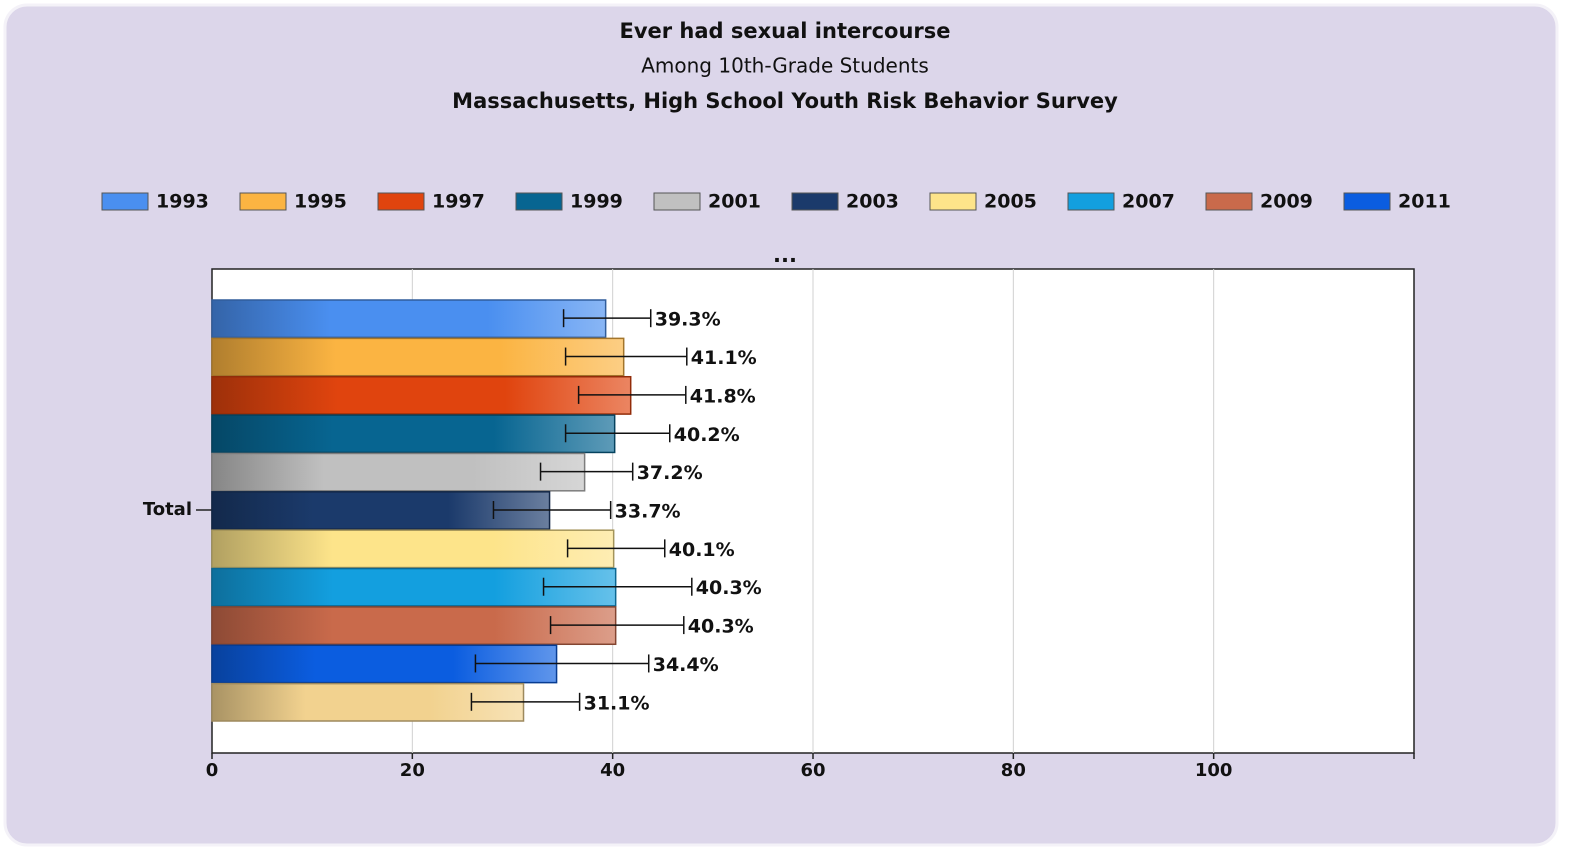 This screenshot has height=853, width=1569. Describe the element at coordinates (702, 550) in the screenshot. I see `value-label: 40.1%` at that location.